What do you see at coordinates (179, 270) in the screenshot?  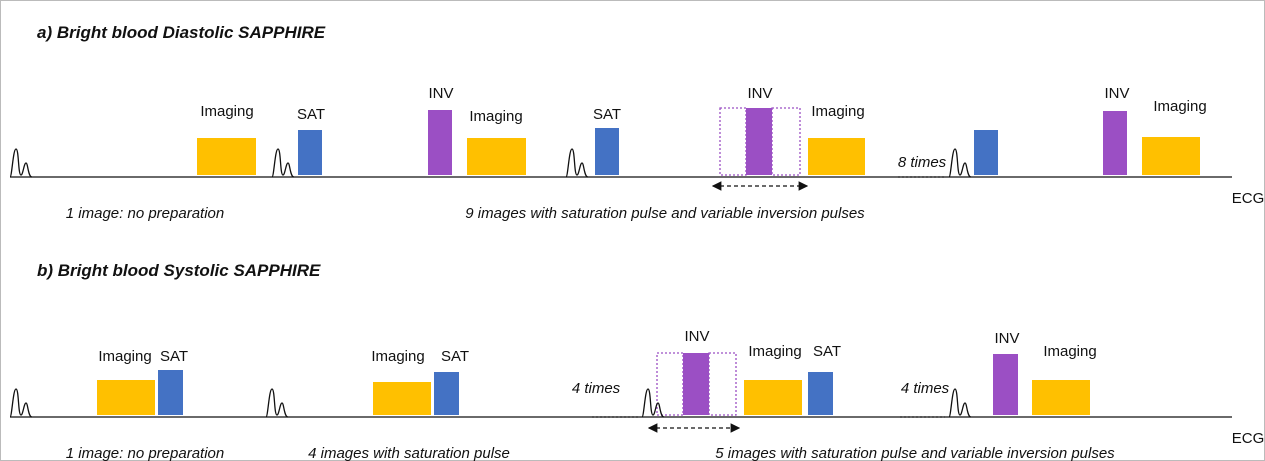 I see `panel-title: b) Bright blood Systolic SAPPHIRE` at bounding box center [179, 270].